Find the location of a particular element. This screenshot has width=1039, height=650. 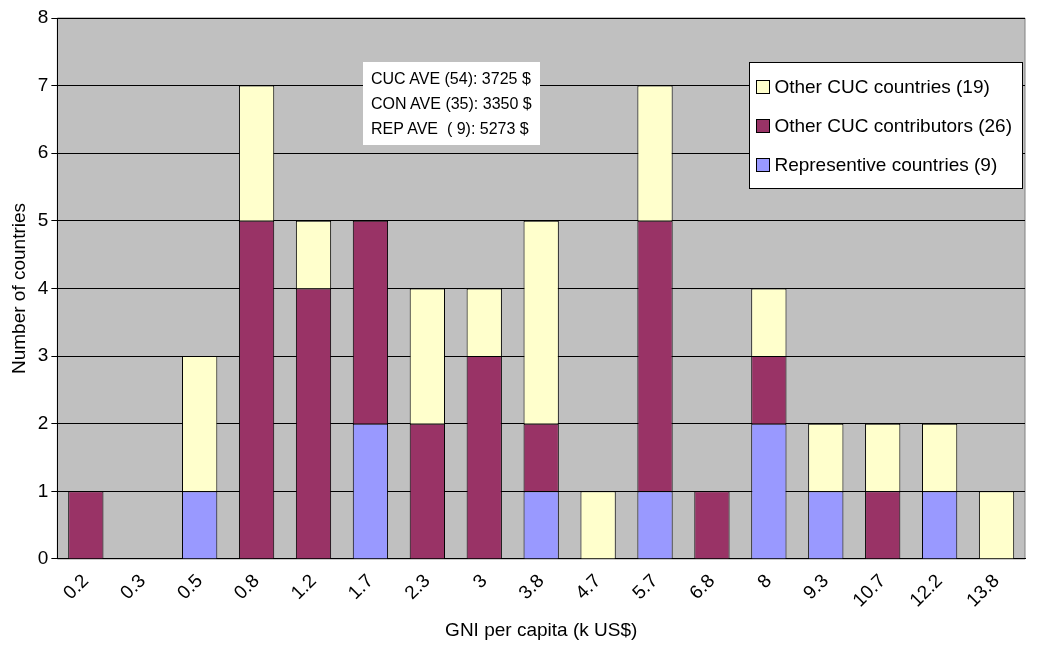

x-tick-label: 0.3 is located at coordinates (132, 586).